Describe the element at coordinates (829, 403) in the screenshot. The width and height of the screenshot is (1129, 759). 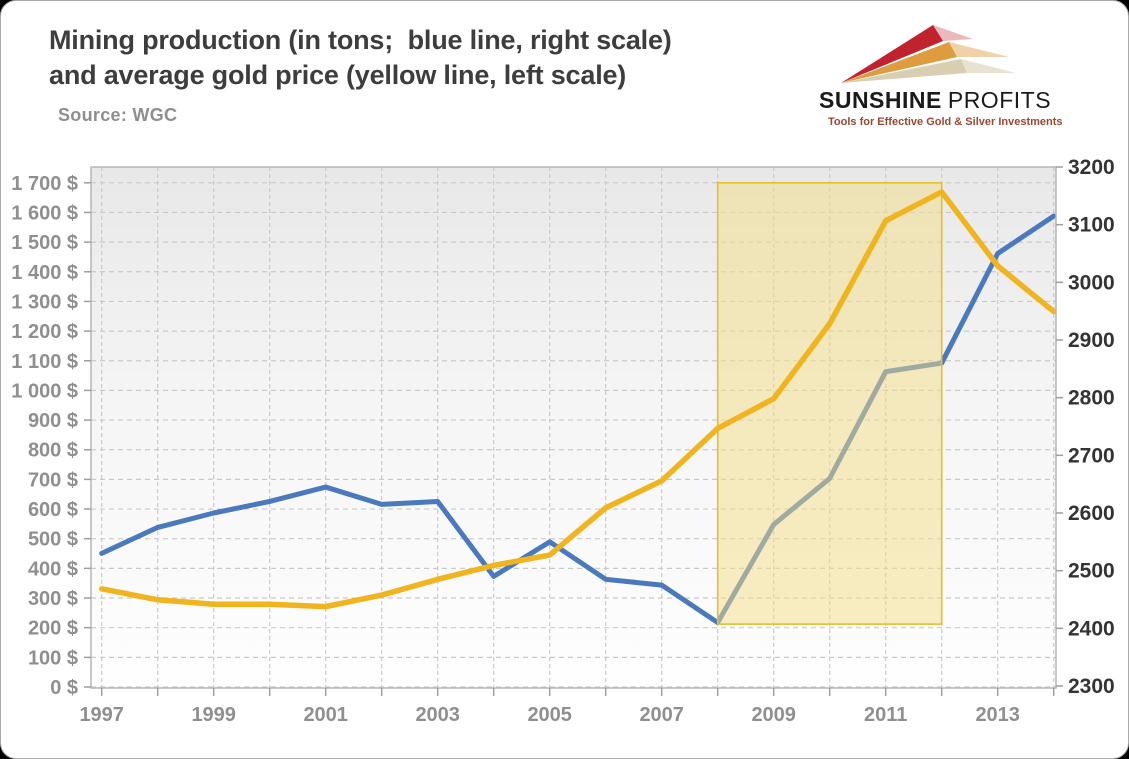
I see `highlight-region` at that location.